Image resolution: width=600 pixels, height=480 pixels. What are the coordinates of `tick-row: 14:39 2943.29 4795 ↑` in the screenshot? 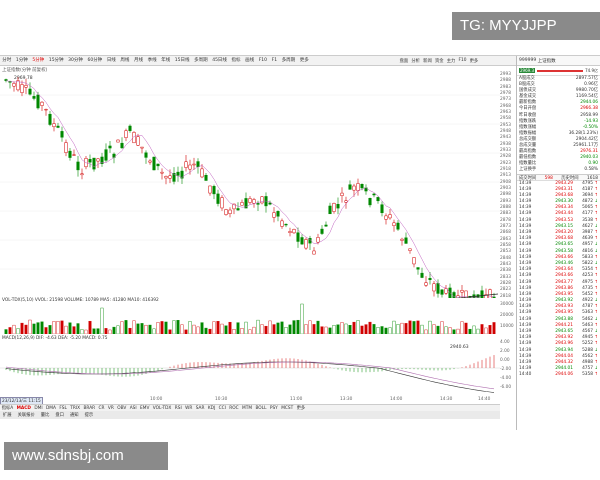 It's located at (558, 184).